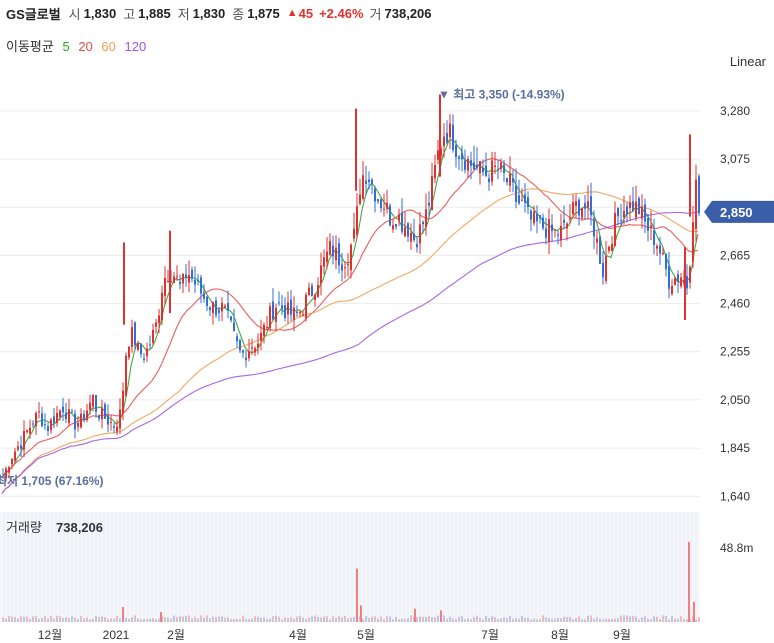 This screenshot has width=774, height=643. Describe the element at coordinates (176, 635) in the screenshot. I see `time-axis-label: 2월` at that location.